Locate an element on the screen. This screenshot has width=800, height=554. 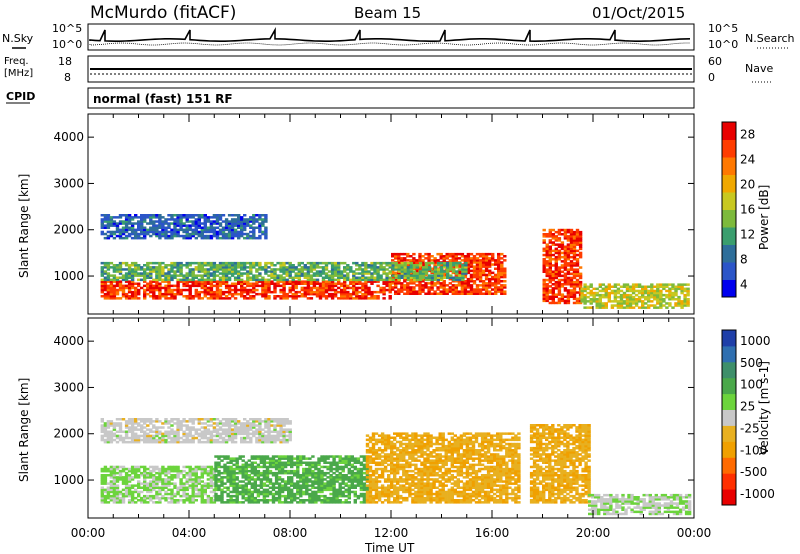
freq-label-2: [MHz] is located at coordinates (18, 73).